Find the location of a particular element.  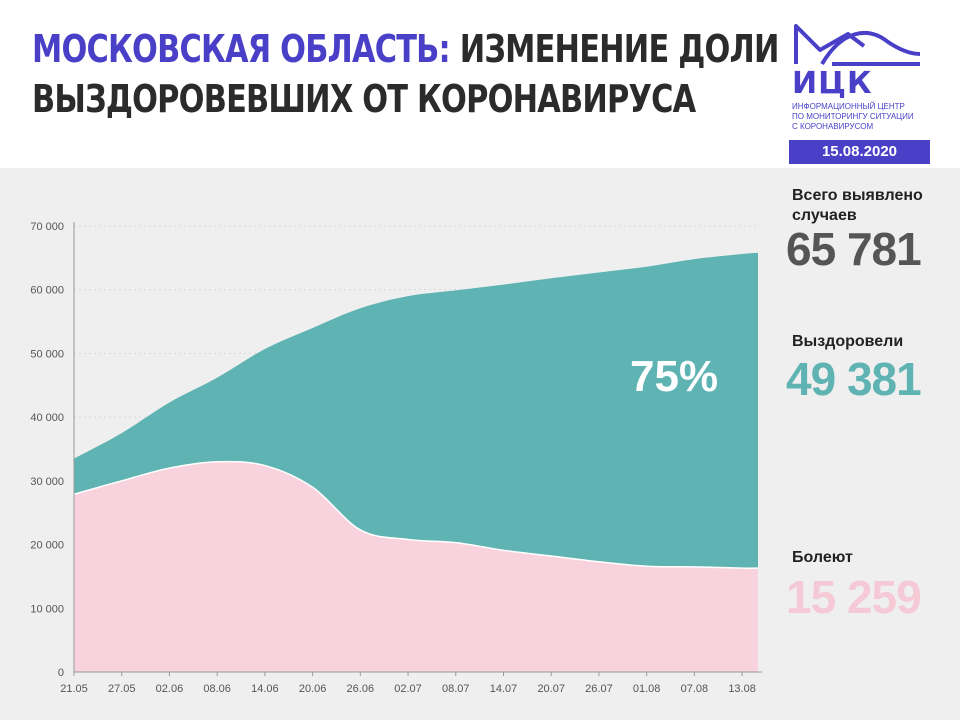

title-region: МОСКОВСКАЯ ОБЛАСТЬ: is located at coordinates (241, 49).